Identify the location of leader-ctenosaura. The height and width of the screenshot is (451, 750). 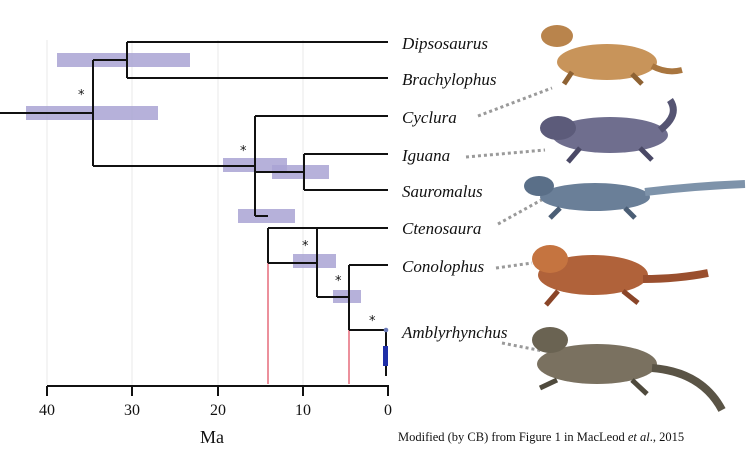
(521, 211).